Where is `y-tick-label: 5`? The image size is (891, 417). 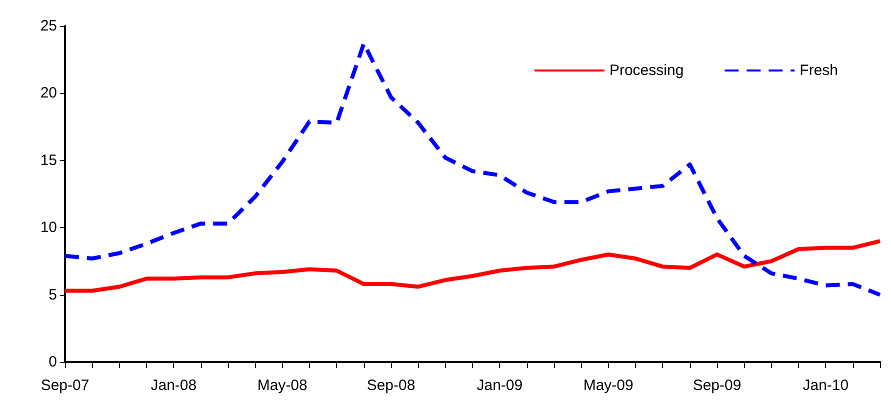
y-tick-label: 5 is located at coordinates (52, 295).